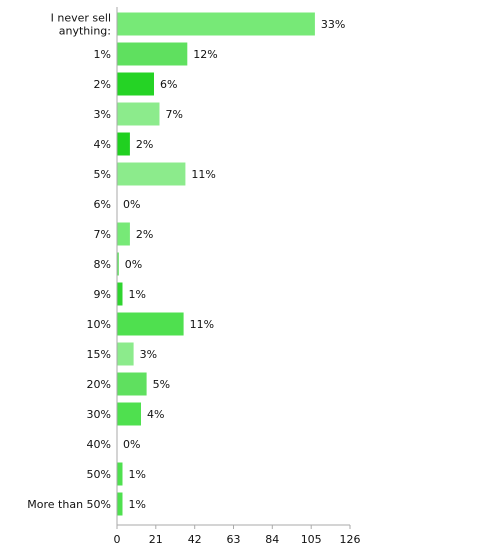 The height and width of the screenshot is (546, 480). What do you see at coordinates (333, 24) in the screenshot?
I see `value-label: 33%` at bounding box center [333, 24].